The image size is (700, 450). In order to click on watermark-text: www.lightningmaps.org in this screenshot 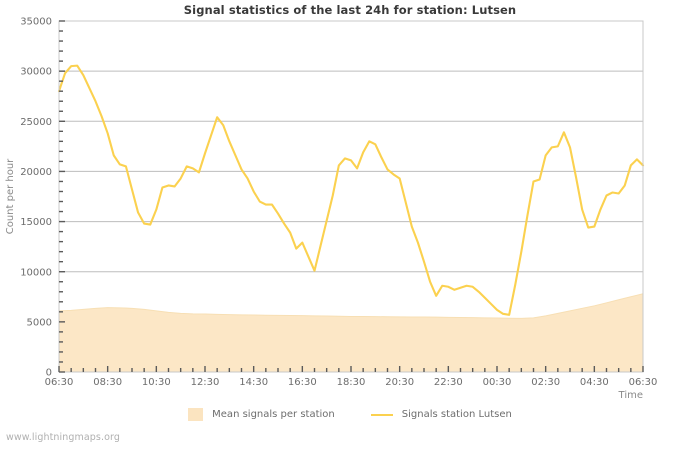, I will do `click(63, 437)`.